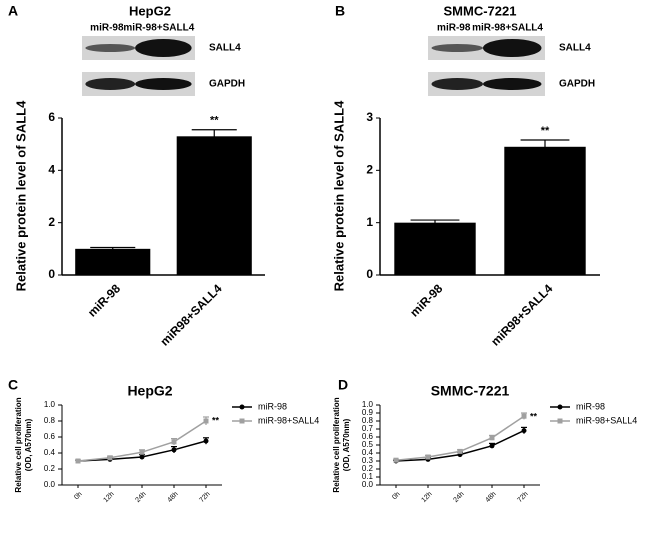  I want to click on panel-label: A, so click(13, 11).